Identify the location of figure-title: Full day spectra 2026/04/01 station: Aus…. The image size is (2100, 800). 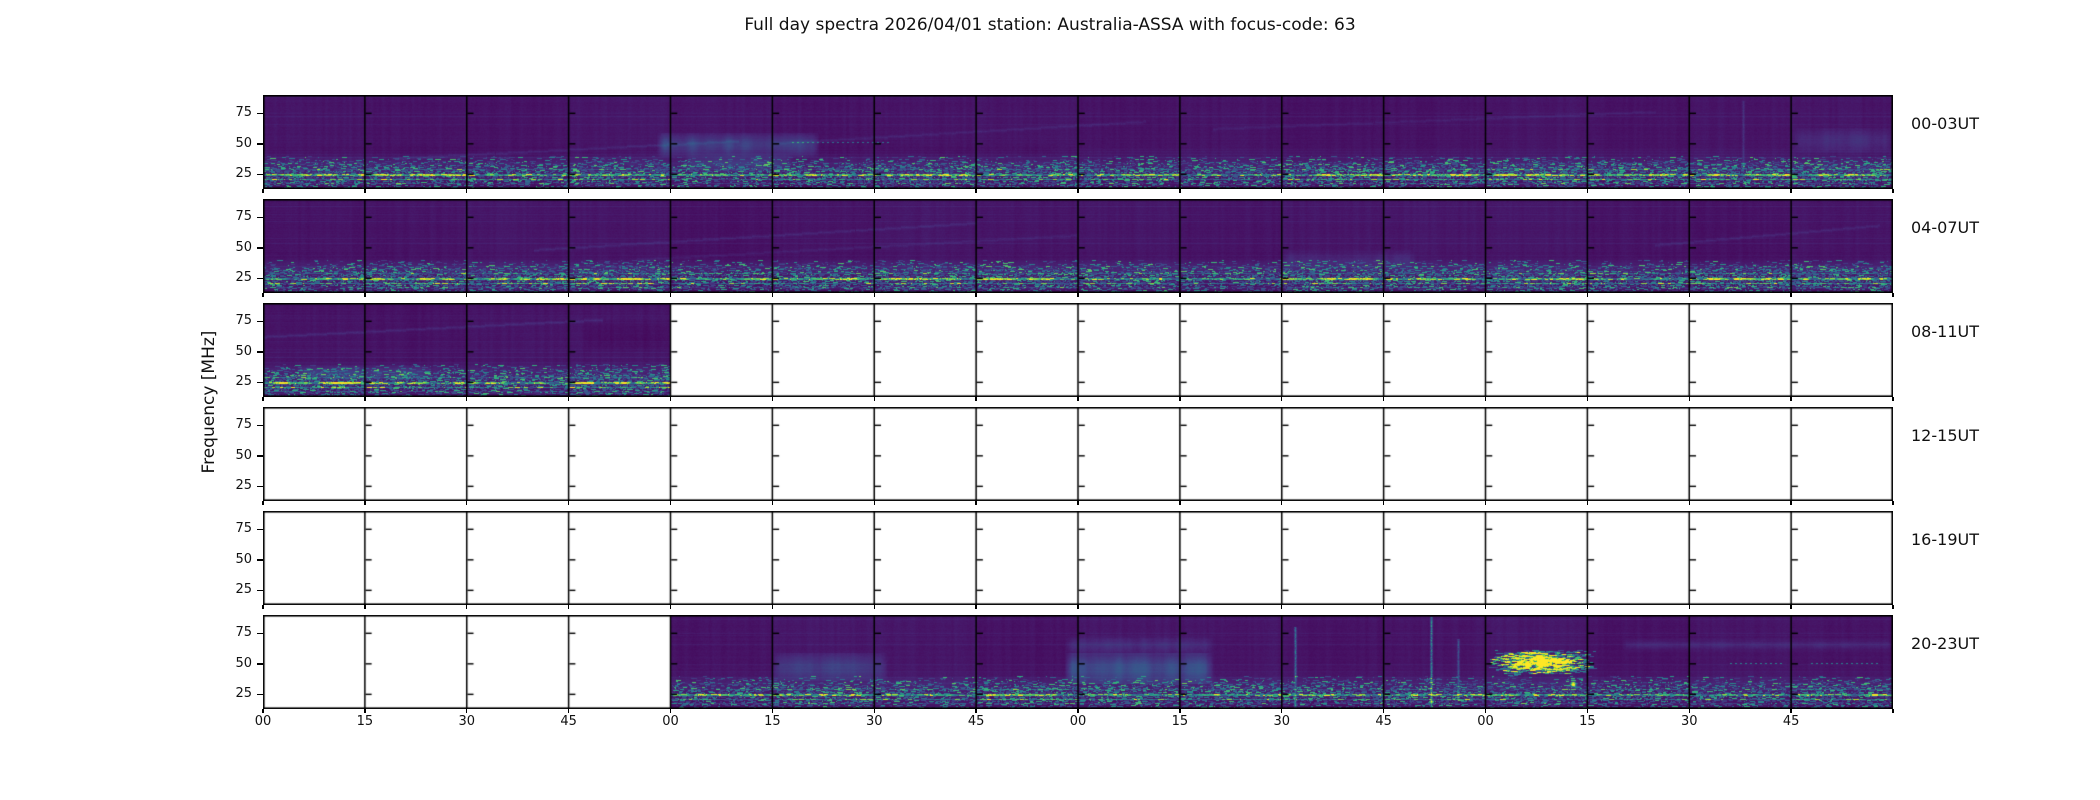
(1050, 25).